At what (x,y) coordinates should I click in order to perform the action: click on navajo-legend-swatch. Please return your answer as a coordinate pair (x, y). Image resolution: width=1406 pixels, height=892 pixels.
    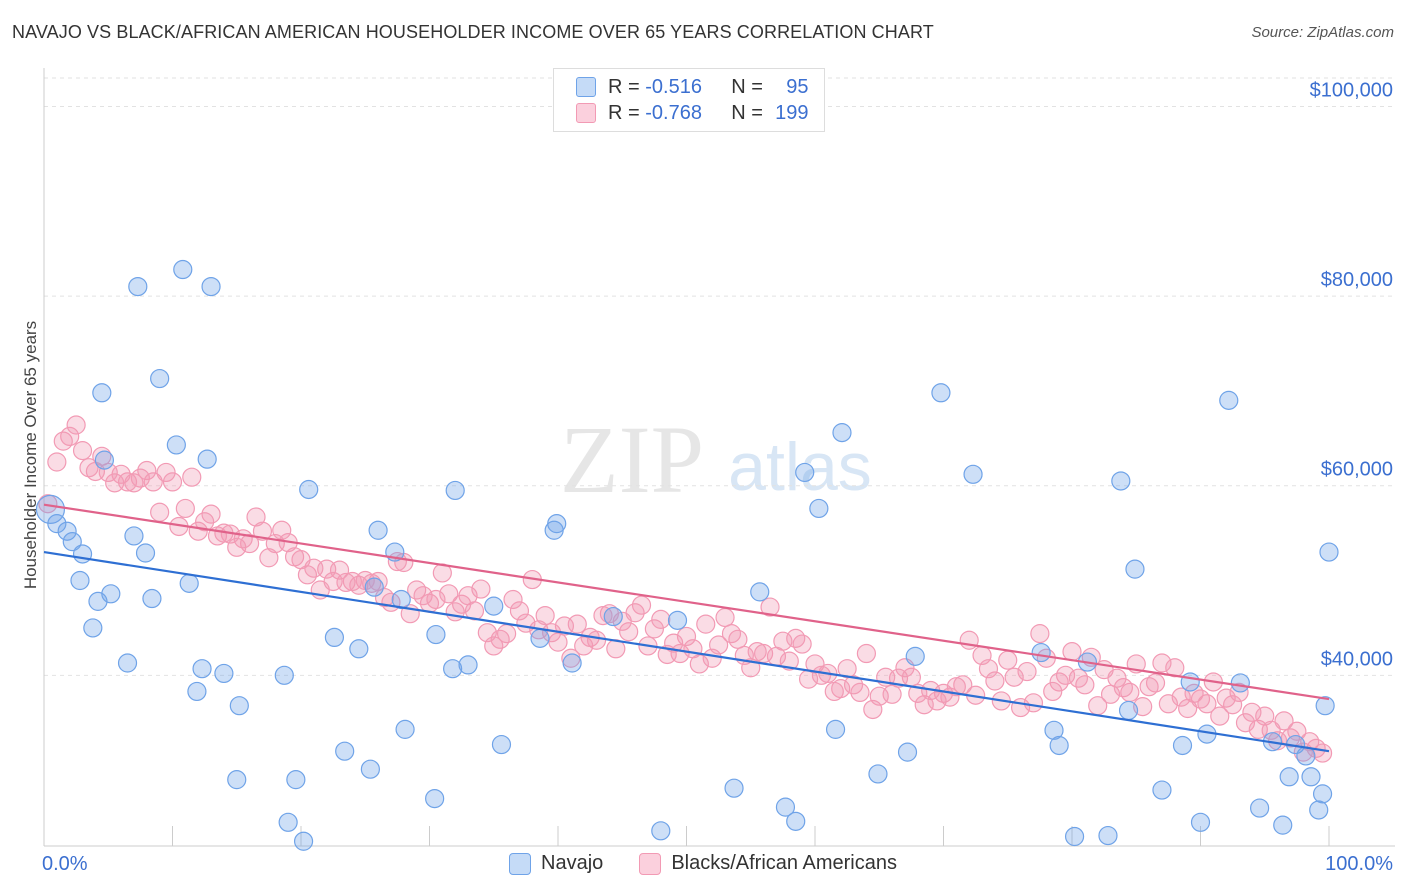
    Looking at the image, I should click on (520, 863).